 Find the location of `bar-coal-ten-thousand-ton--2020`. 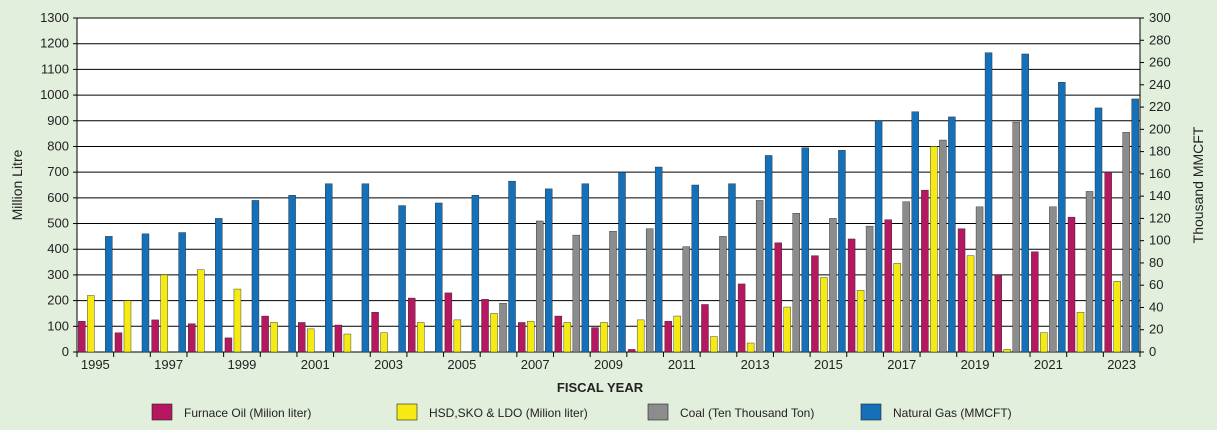

bar-coal-ten-thousand-ton--2020 is located at coordinates (1016, 237).